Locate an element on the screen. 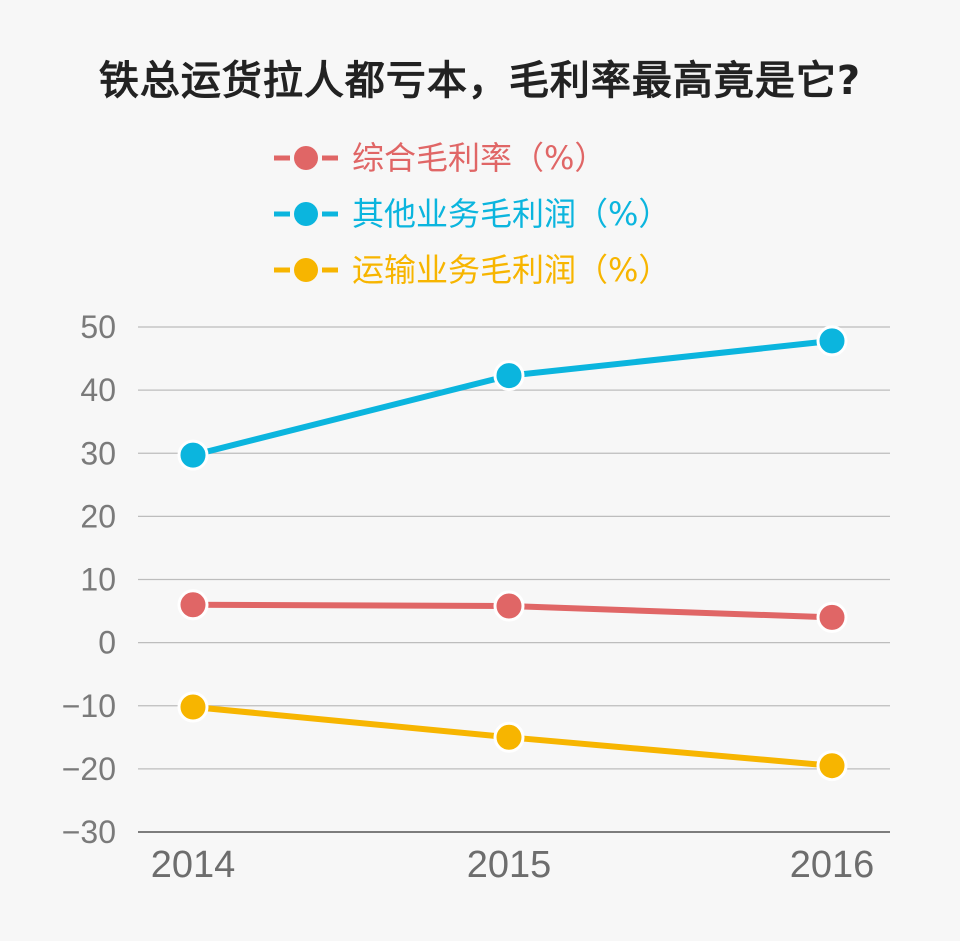  x-tick-label: 2015 is located at coordinates (509, 865).